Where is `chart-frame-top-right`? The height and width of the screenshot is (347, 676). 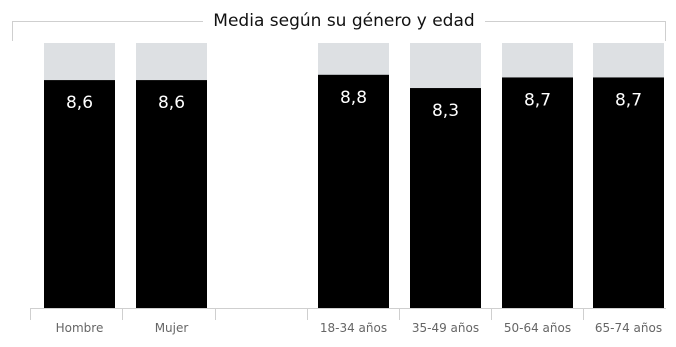
chart-frame-top-right is located at coordinates (574, 21).